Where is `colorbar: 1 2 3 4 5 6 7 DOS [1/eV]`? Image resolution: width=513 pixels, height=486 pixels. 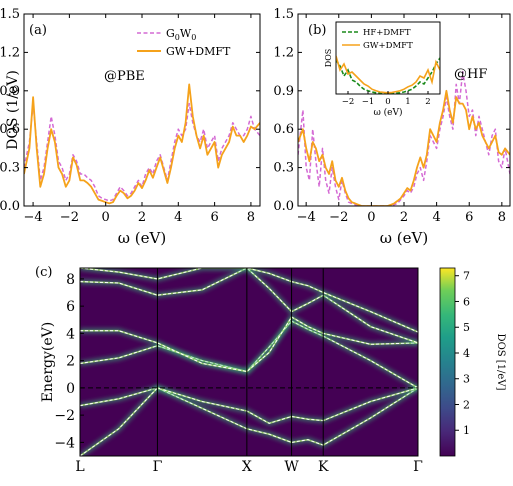 colorbar: 1 2 3 4 5 6 7 DOS [1/eV] is located at coordinates (472, 362).